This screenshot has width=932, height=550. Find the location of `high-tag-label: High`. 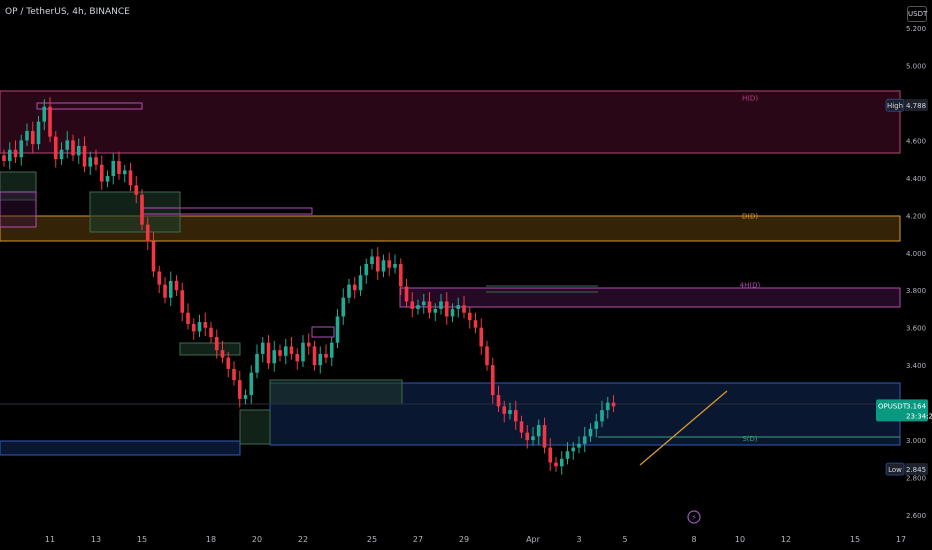

high-tag-label: High is located at coordinates (895, 106).